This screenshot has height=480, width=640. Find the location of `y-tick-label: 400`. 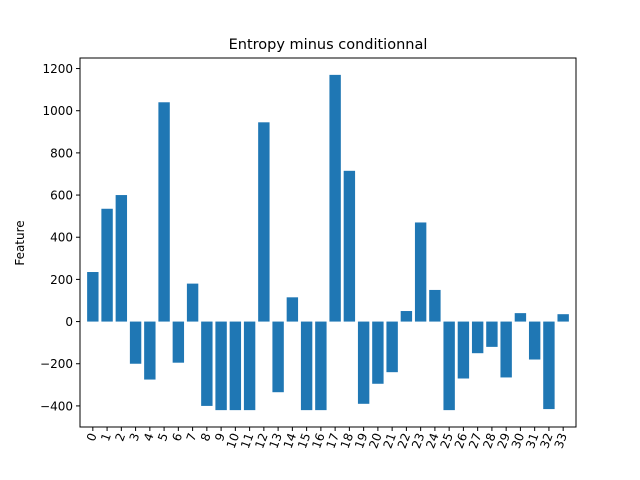

y-tick-label: 400 is located at coordinates (61, 238).